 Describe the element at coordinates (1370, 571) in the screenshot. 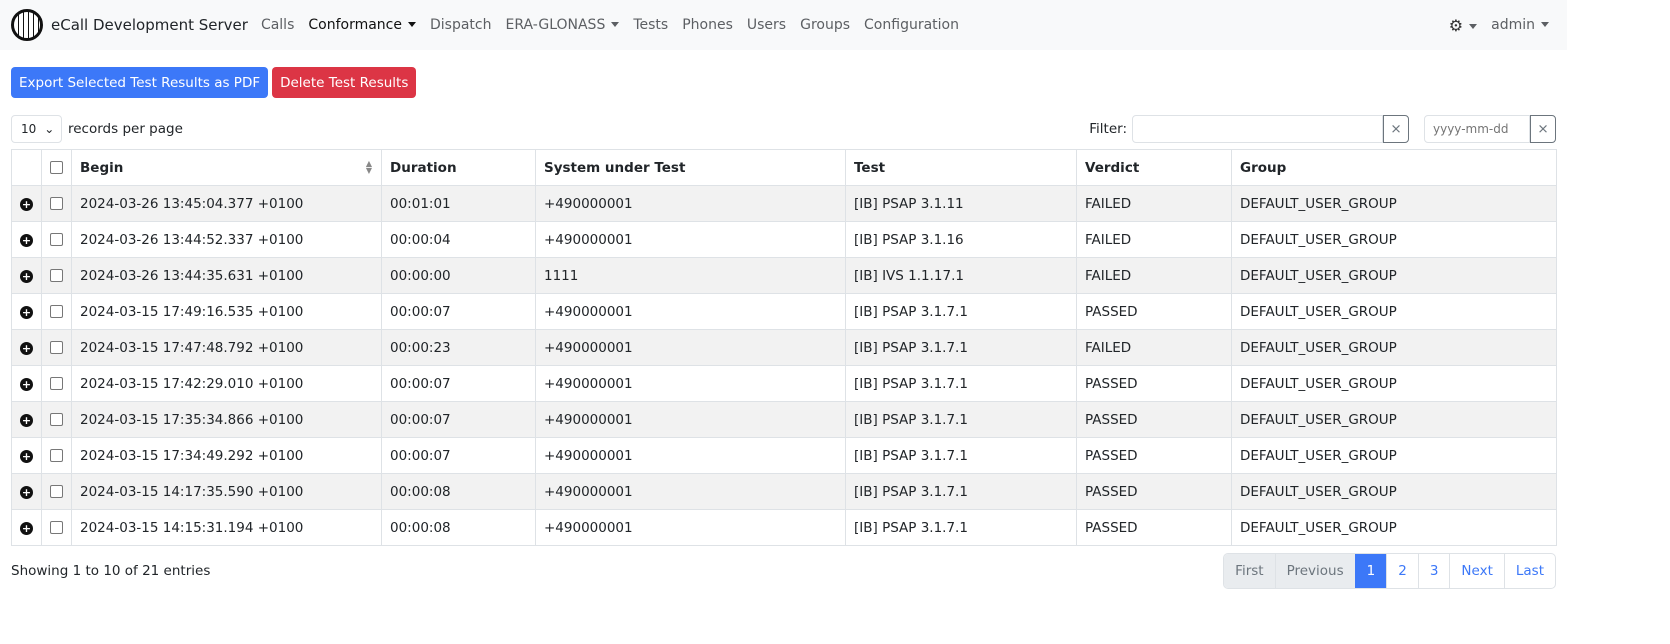

I see `page-1-button: 1` at that location.